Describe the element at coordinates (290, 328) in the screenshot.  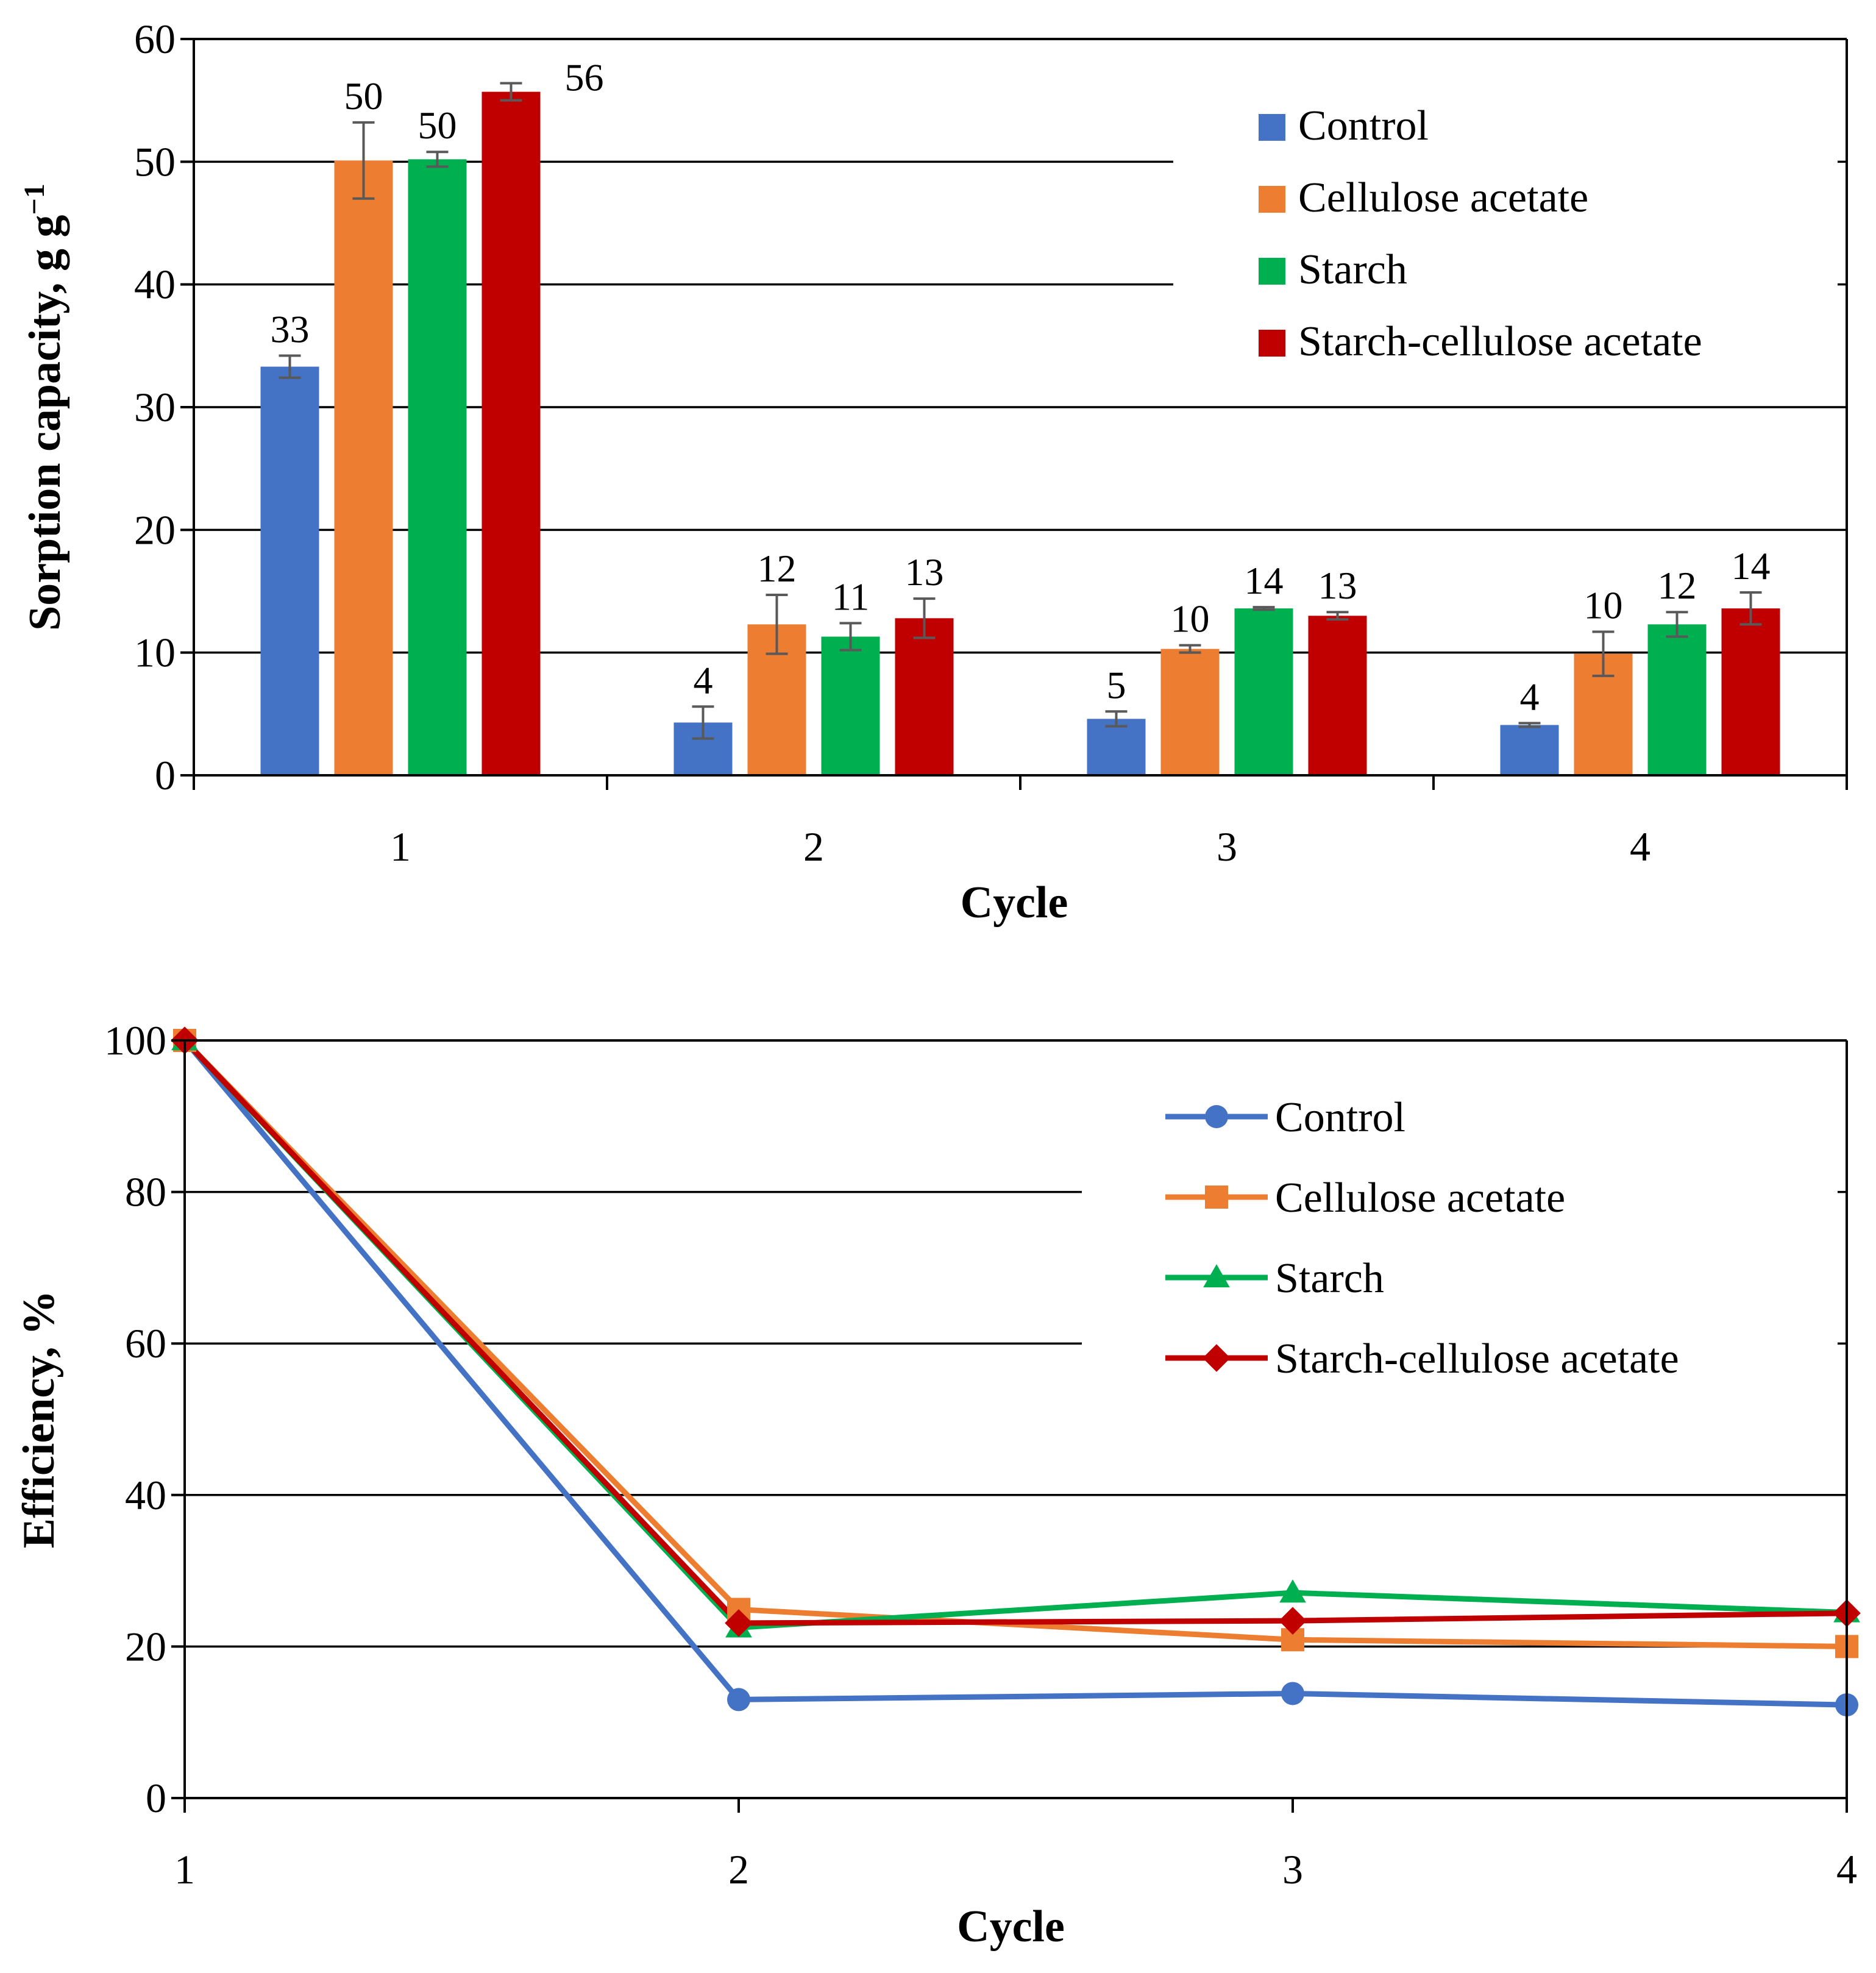
I see `data-label-control-cycle-1: 33` at that location.